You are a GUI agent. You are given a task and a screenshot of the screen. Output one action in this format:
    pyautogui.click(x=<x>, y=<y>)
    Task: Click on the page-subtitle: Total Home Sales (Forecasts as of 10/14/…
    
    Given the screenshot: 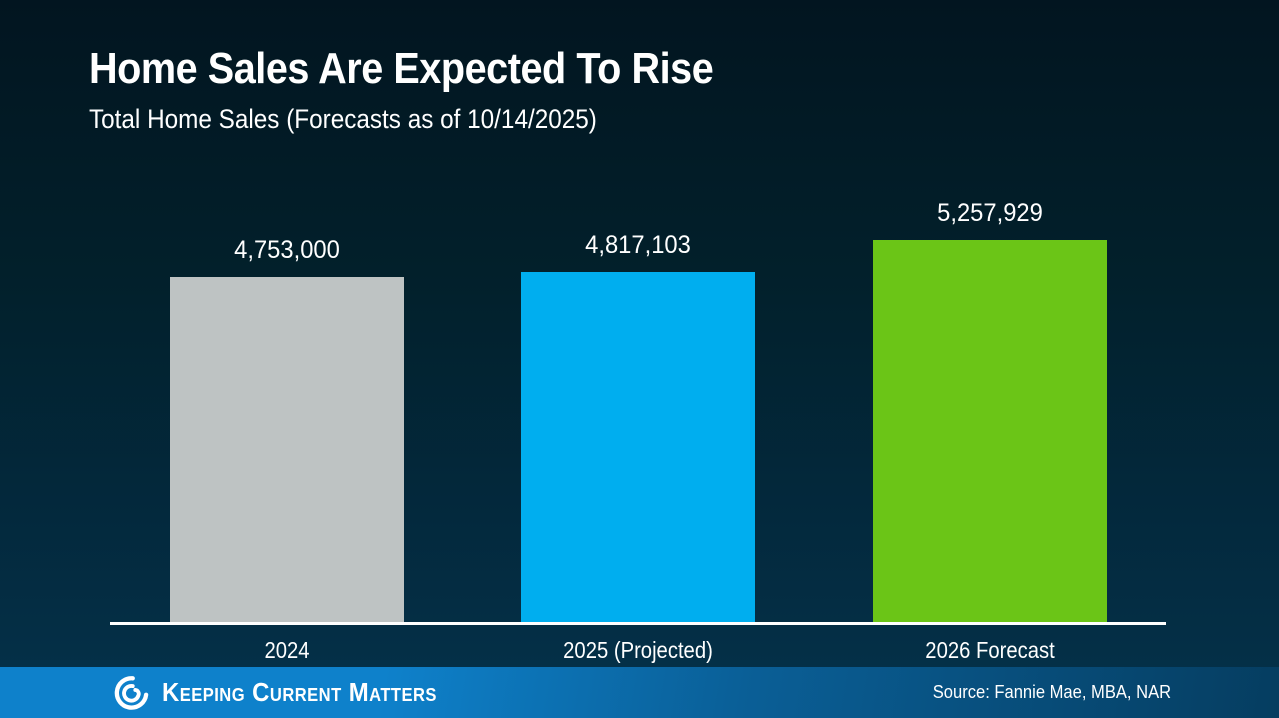 What is the action you would take?
    pyautogui.click(x=343, y=119)
    